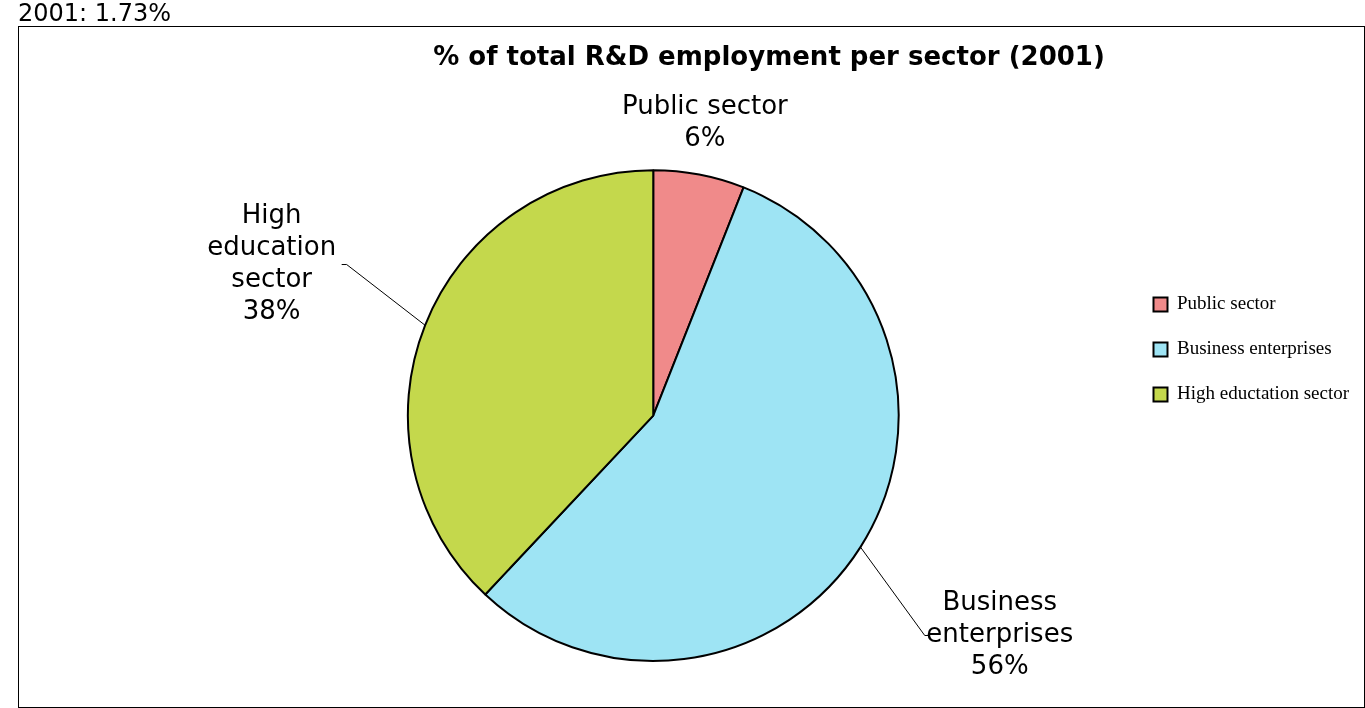 Image resolution: width=1365 pixels, height=708 pixels. What do you see at coordinates (1254, 348) in the screenshot?
I see `legend-label: Business enterprises` at bounding box center [1254, 348].